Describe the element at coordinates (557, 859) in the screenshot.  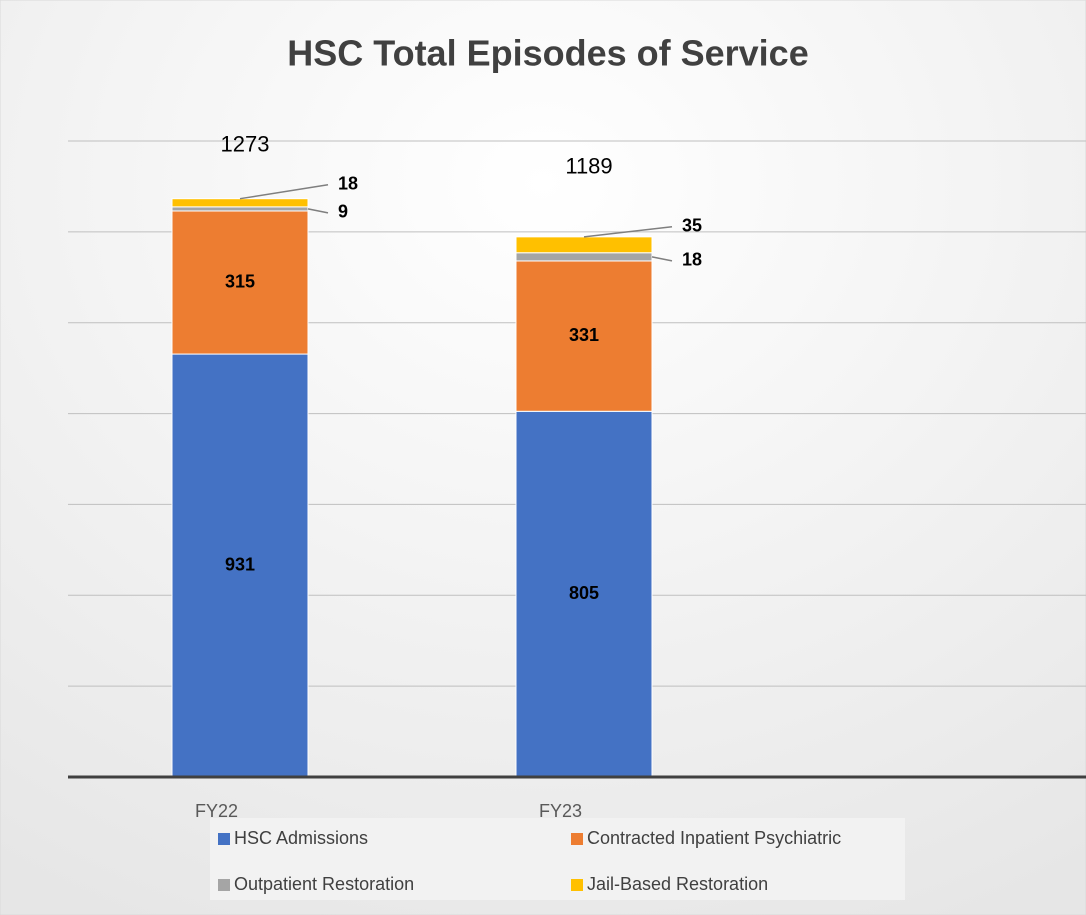
I see `legend-box` at that location.